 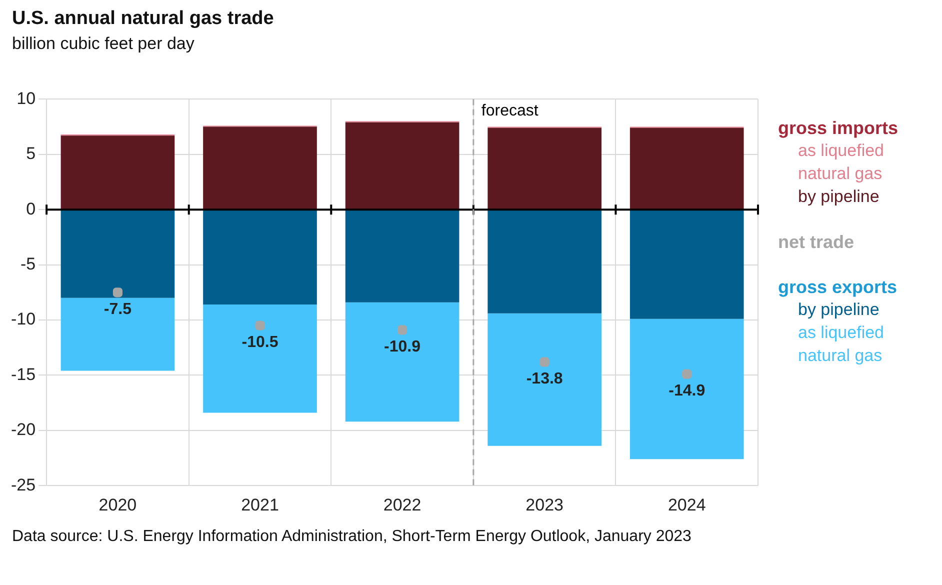 I want to click on text: net trade, so click(x=817, y=242).